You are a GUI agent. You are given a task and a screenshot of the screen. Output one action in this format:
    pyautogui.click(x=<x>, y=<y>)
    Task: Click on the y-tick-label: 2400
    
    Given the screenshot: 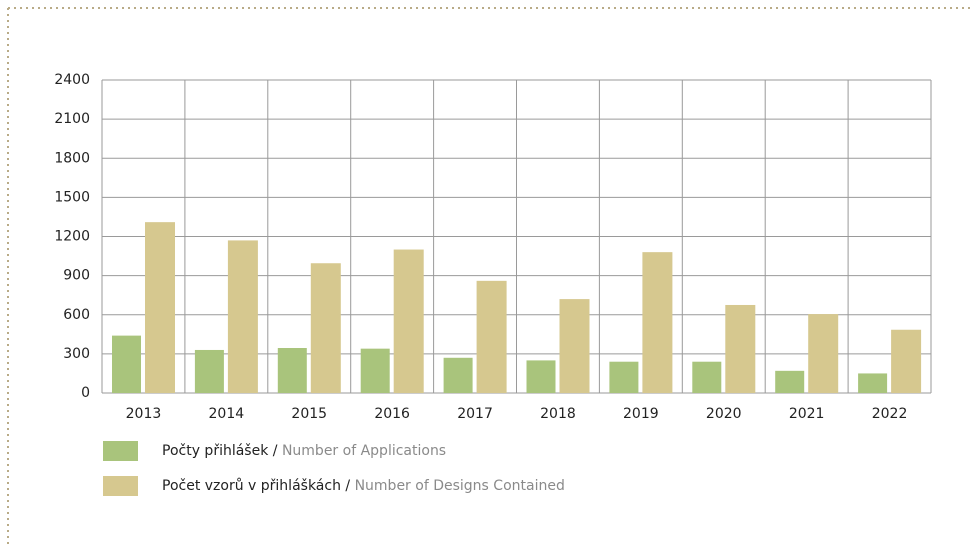 What is the action you would take?
    pyautogui.click(x=72, y=80)
    